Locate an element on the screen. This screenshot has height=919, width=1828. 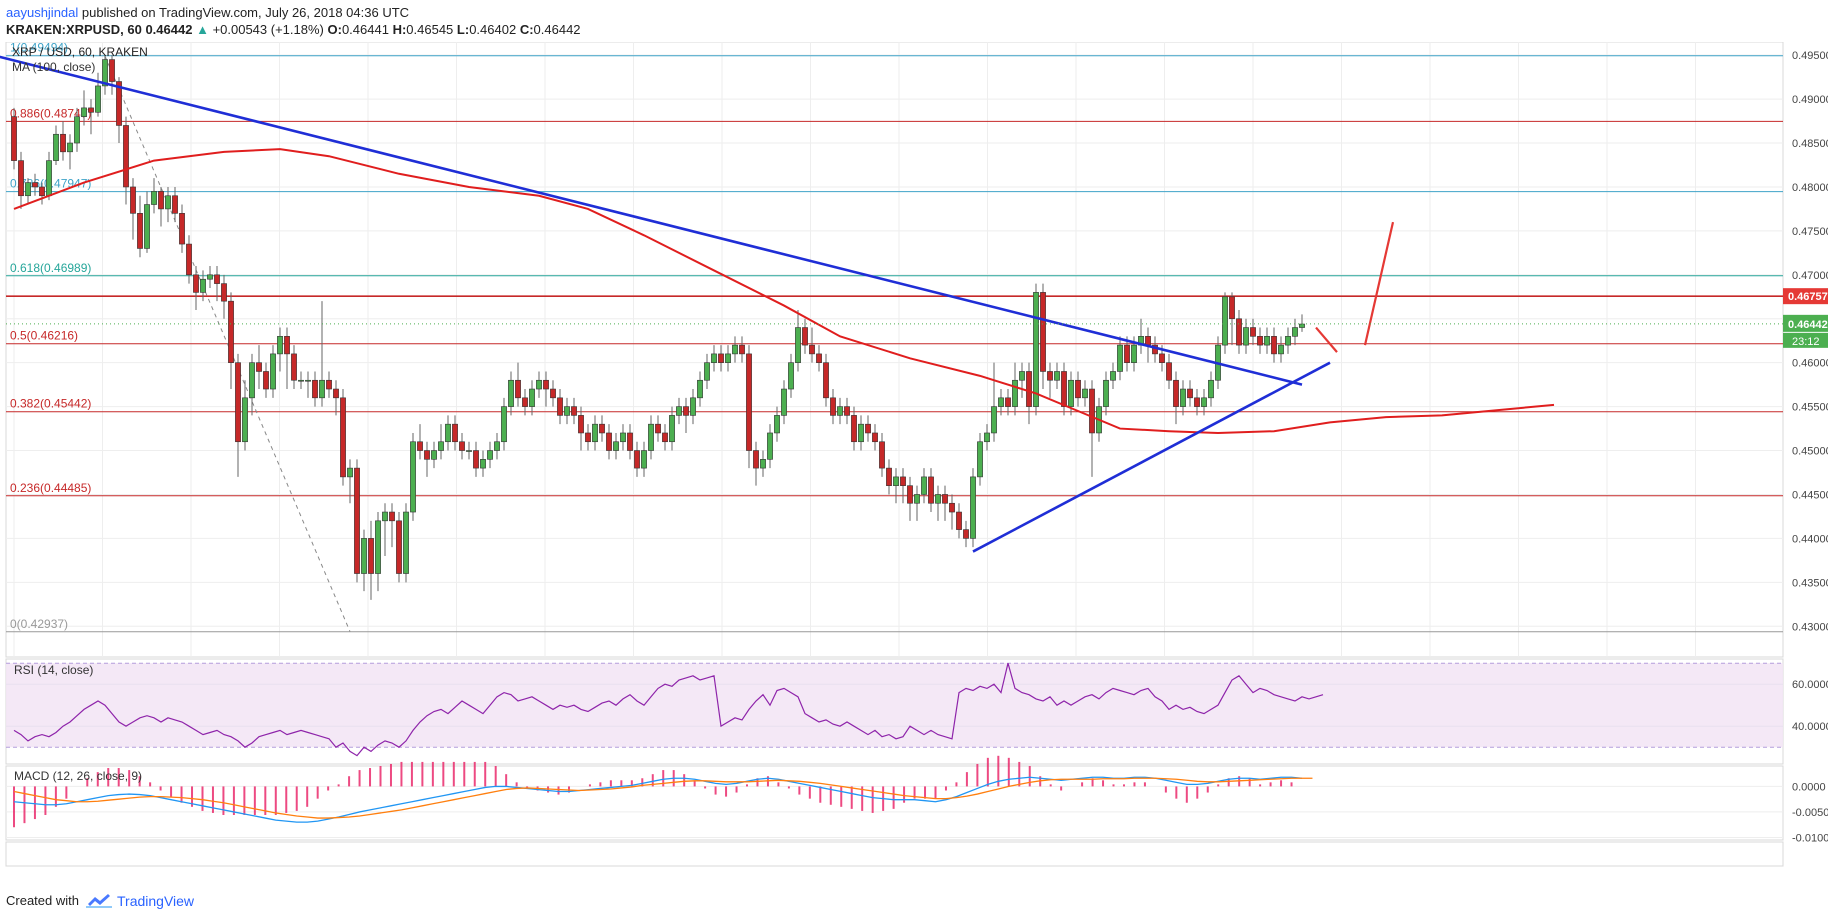
author-link: aayushjindal is located at coordinates (42, 12).